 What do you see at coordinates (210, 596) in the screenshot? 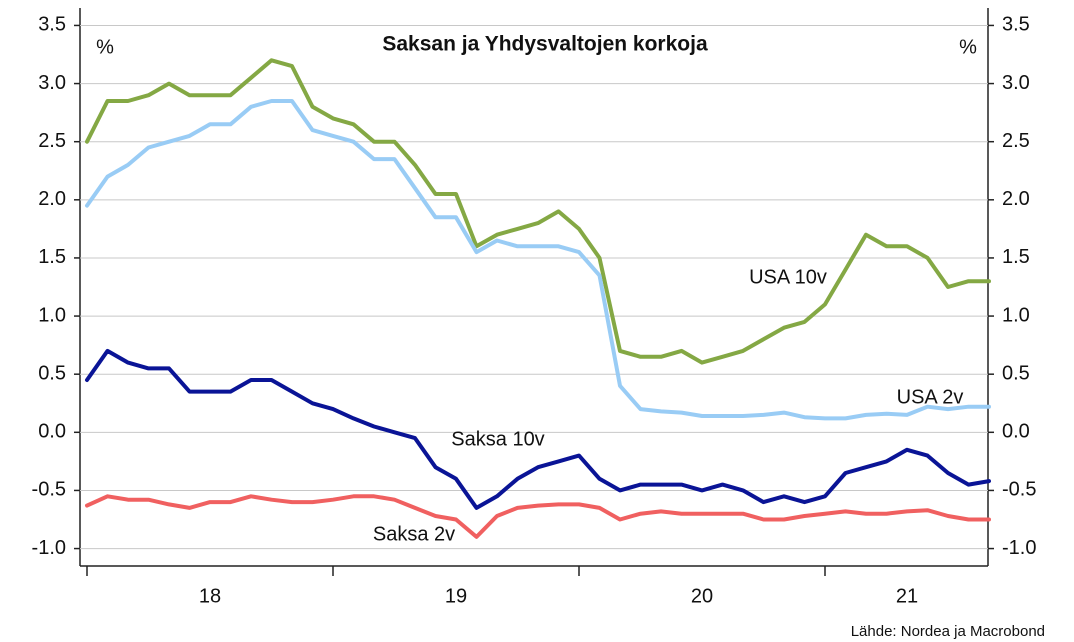
I see `x-tick-label: 18` at bounding box center [210, 596].